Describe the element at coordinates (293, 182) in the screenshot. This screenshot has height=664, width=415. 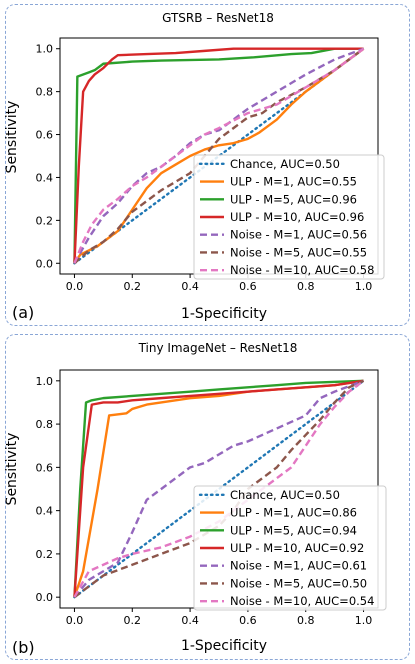
I see `legend-entry: ULP - M=1, AUC=0.55` at that location.